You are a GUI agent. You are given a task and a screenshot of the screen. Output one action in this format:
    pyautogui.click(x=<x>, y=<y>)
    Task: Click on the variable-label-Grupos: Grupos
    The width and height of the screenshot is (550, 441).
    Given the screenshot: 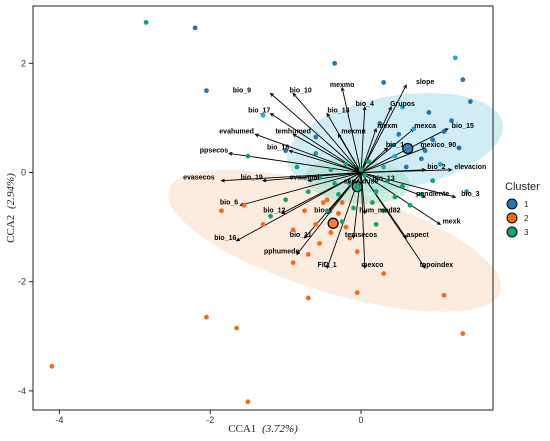 What is the action you would take?
    pyautogui.click(x=402, y=104)
    